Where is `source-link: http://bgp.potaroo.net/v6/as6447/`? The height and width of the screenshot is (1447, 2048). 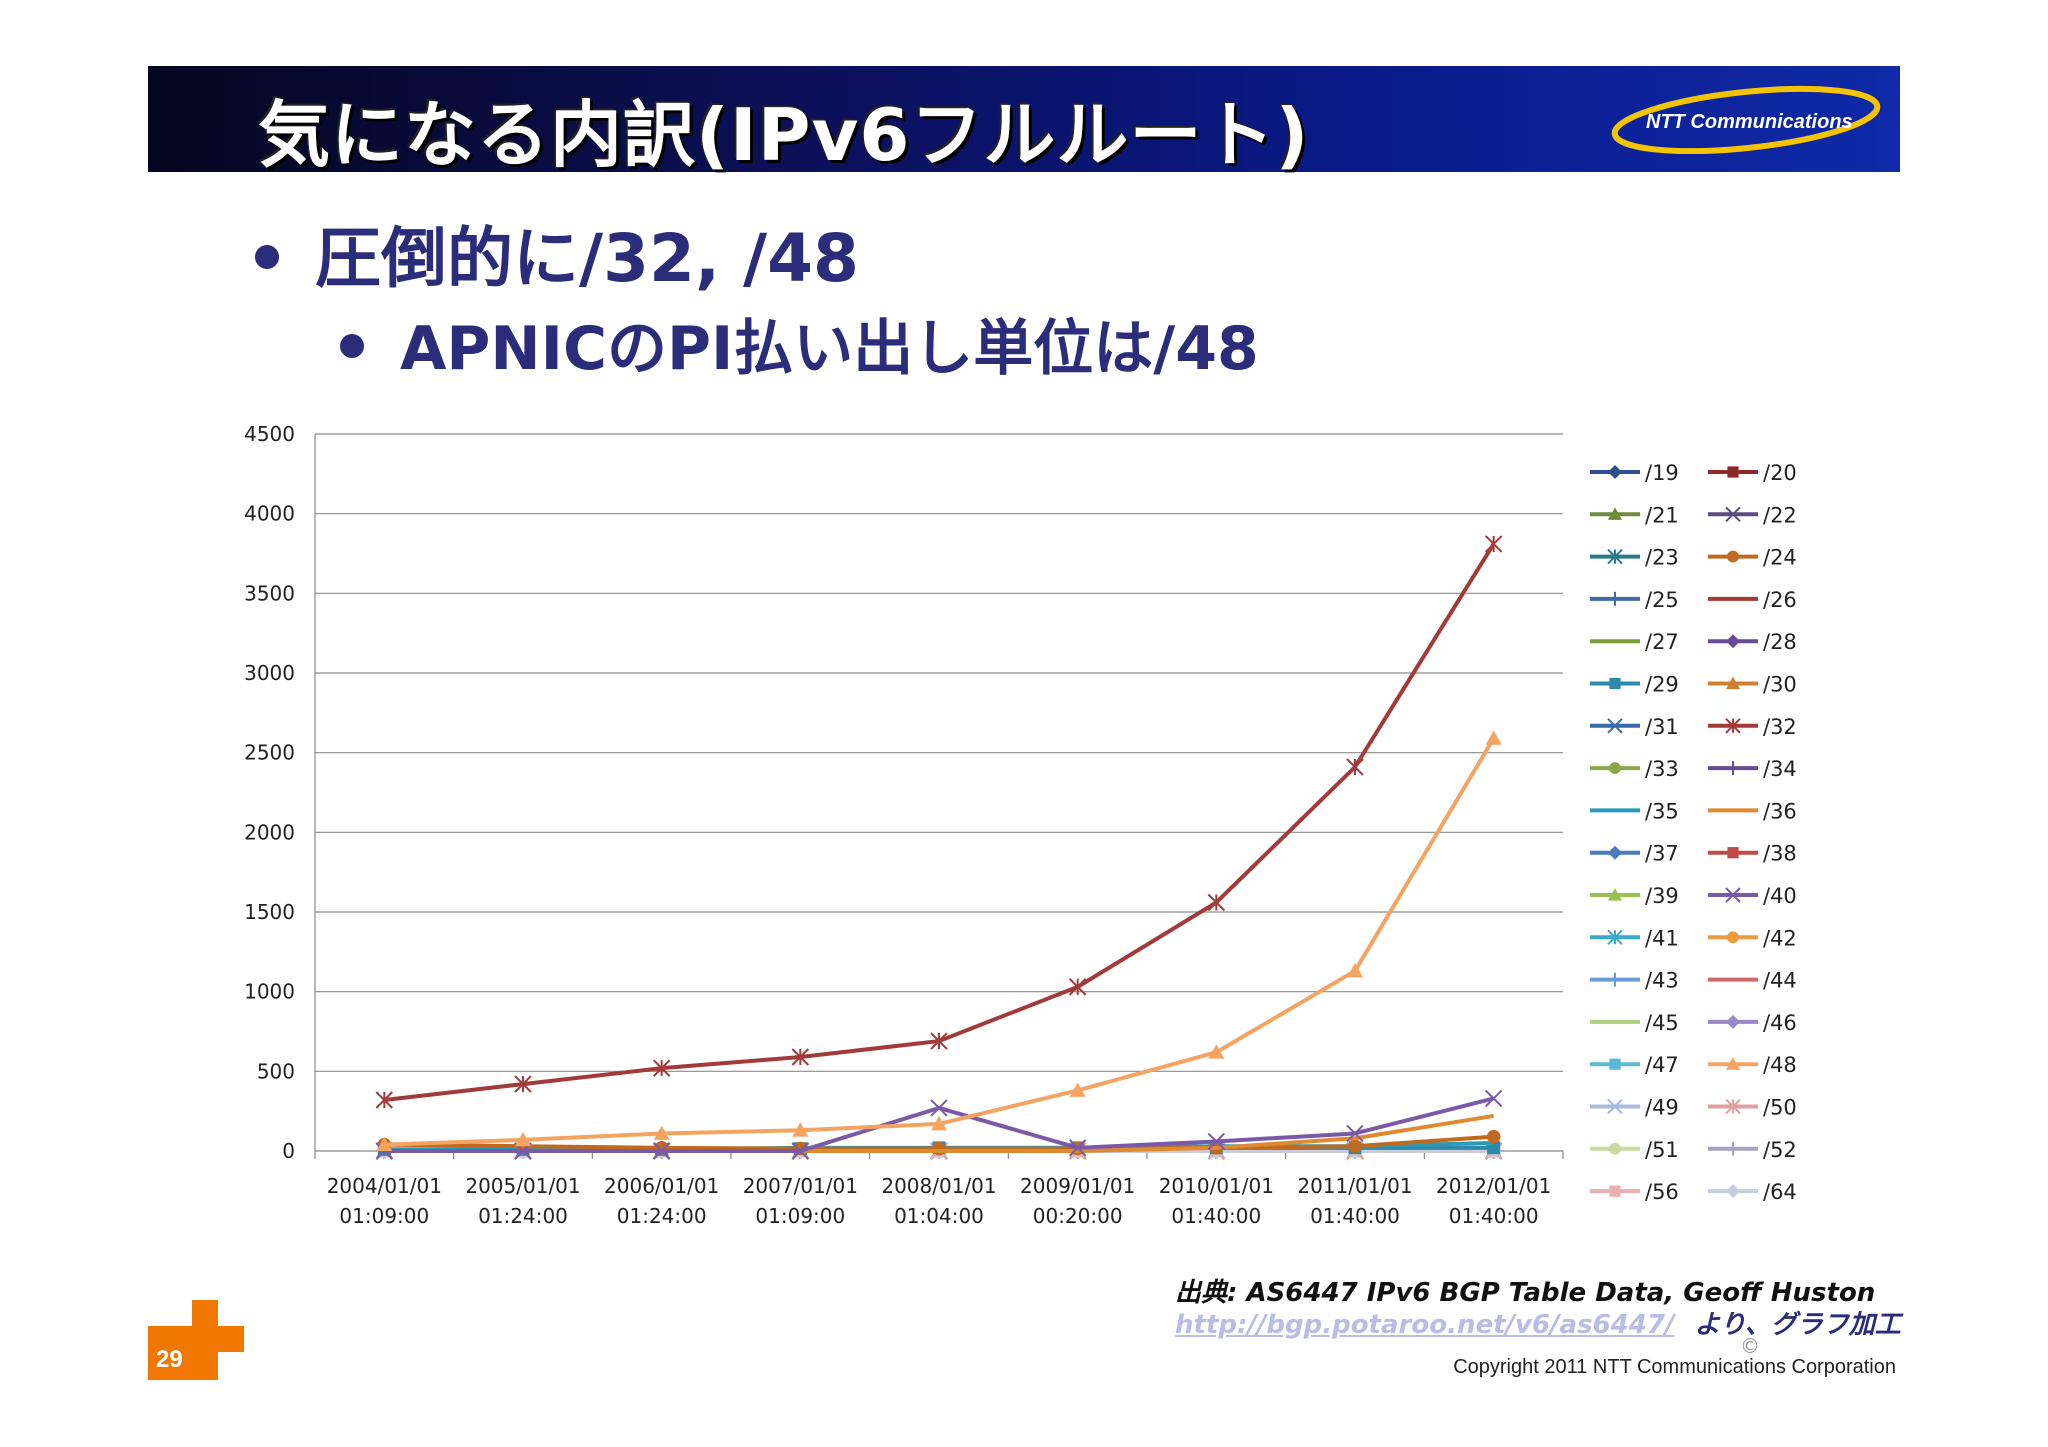
source-link: http://bgp.potaroo.net/v6/as6447/ is located at coordinates (1425, 1325).